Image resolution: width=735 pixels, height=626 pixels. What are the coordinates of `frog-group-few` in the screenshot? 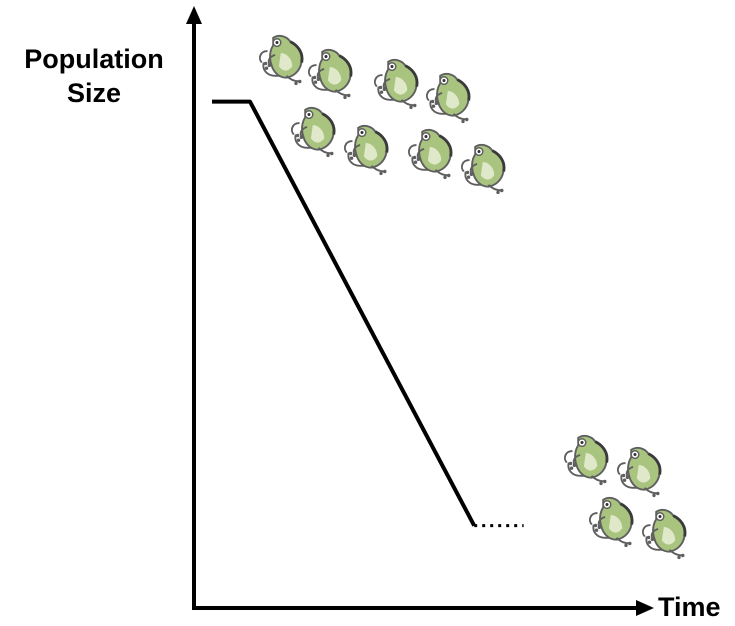 It's located at (625, 497).